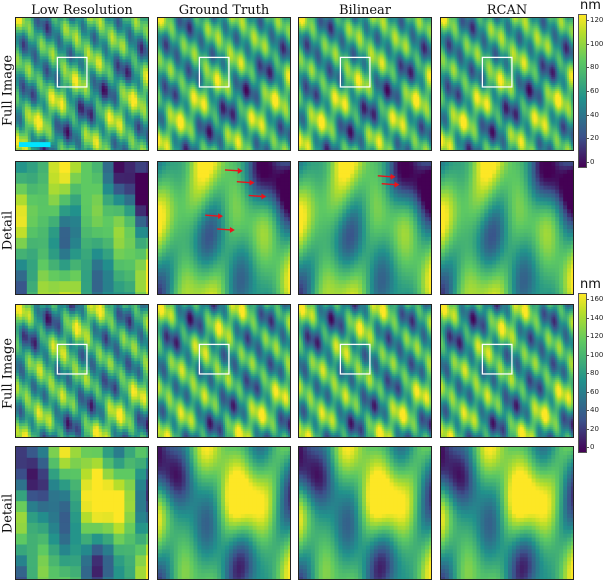 The width and height of the screenshot is (605, 580). What do you see at coordinates (593, 429) in the screenshot?
I see `colorbar-bottom-tick: 20` at bounding box center [593, 429].